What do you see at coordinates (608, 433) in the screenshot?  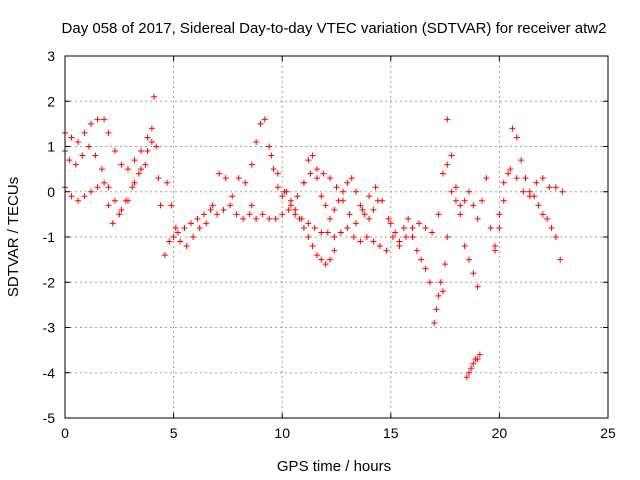 I see `x-tick-label: 25` at bounding box center [608, 433].